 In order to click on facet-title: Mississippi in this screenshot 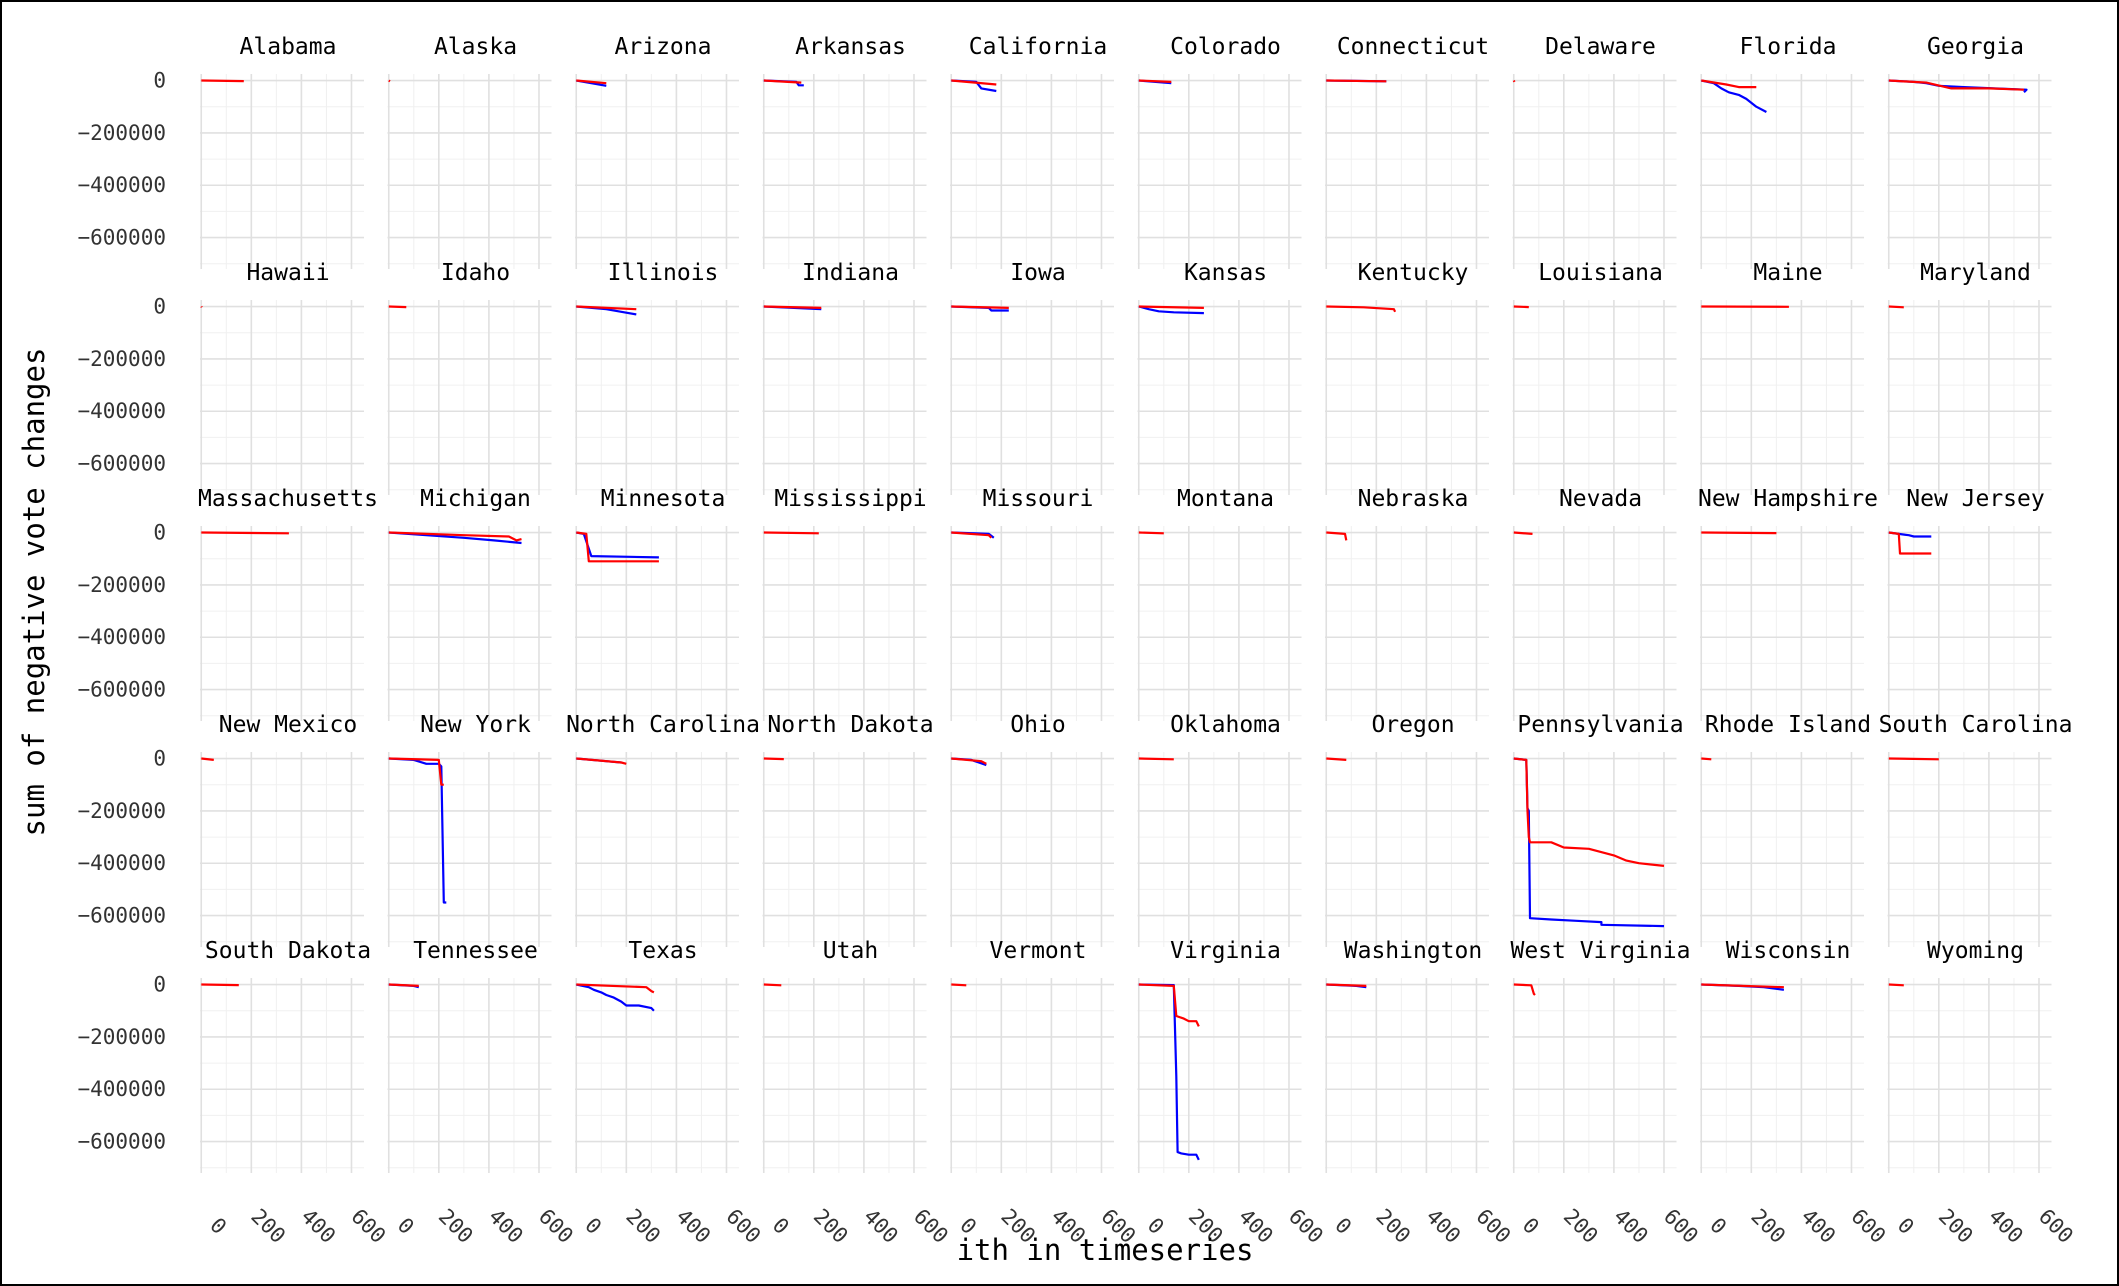, I will do `click(850, 499)`.